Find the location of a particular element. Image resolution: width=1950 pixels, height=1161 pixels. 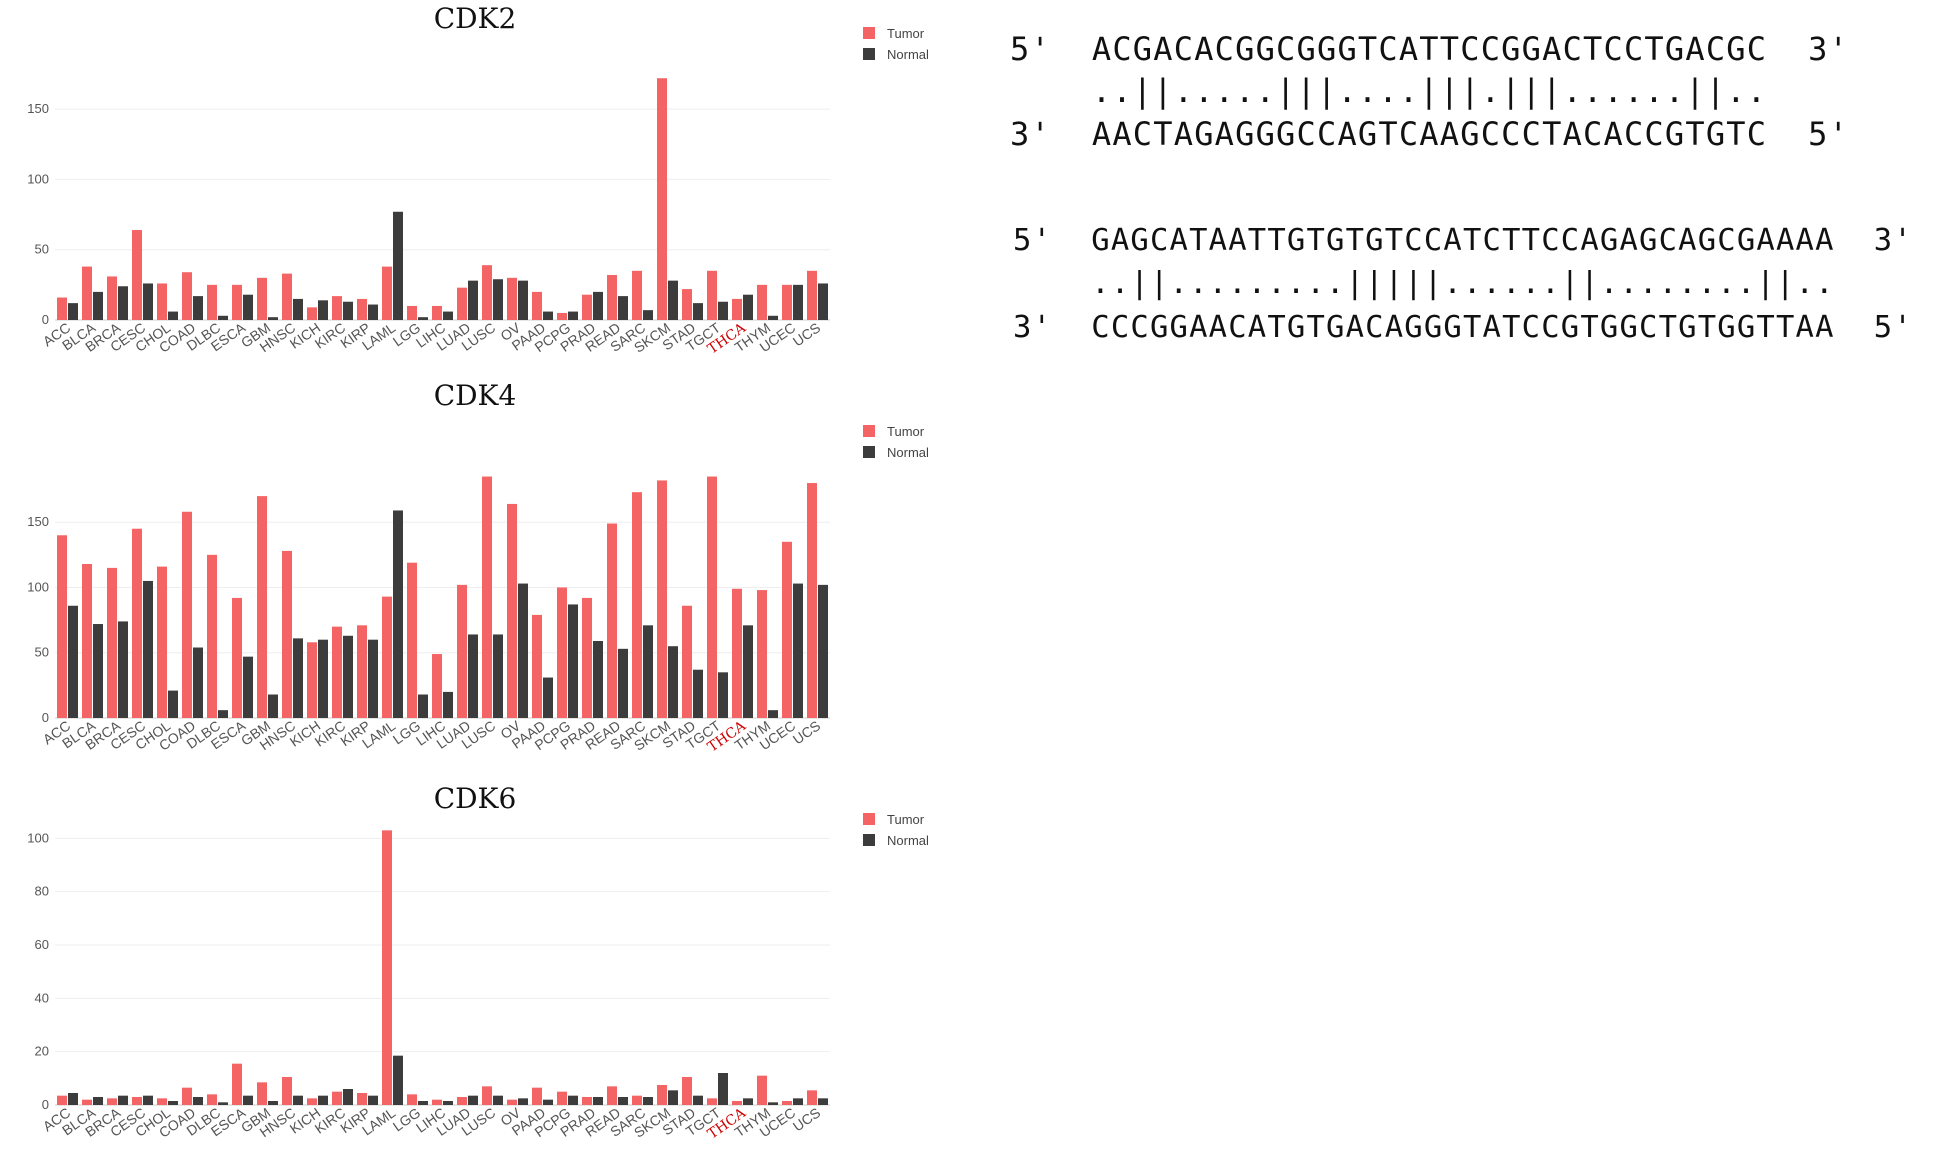

alignment-1-bottom-strand: 3' AACTAGAGGGCCAGTCAAGCCCTACACCGTGTC 5' is located at coordinates (1430, 134).